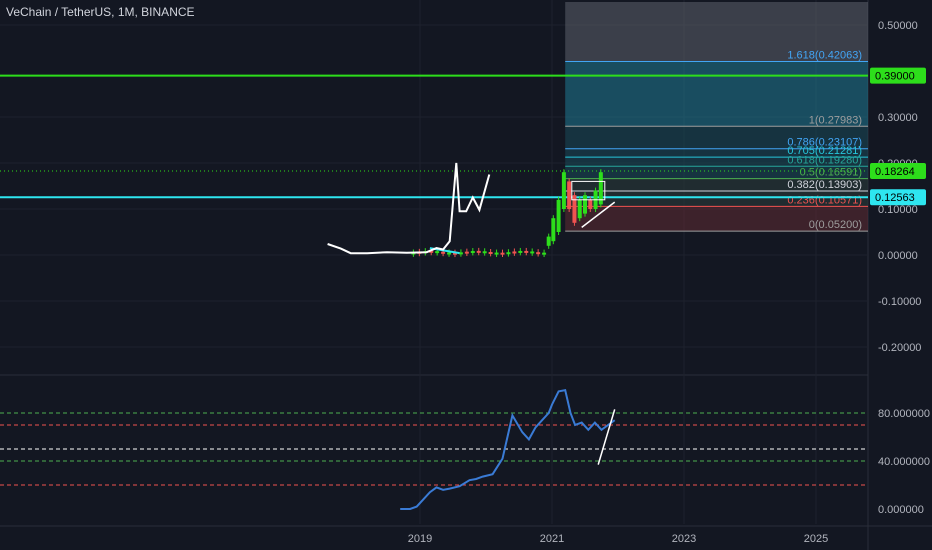  What do you see at coordinates (895, 198) in the screenshot?
I see `price-axis-badge-label: 0.12563` at bounding box center [895, 198].